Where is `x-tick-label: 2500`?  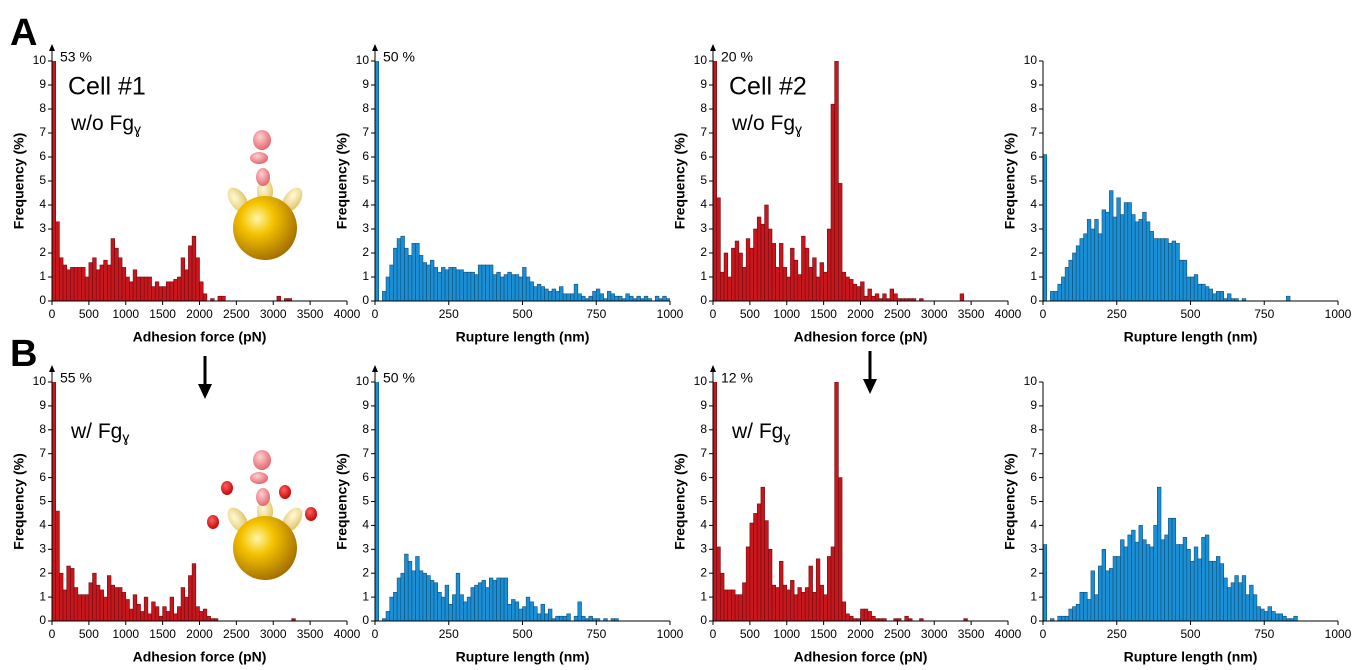
x-tick-label: 2500 is located at coordinates (897, 314).